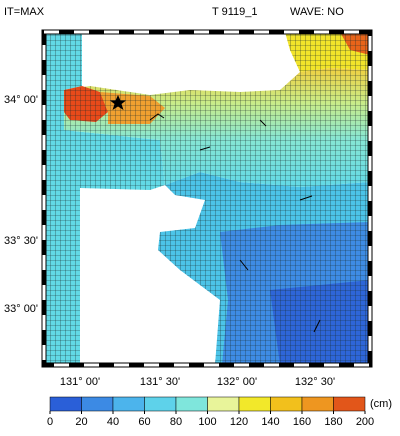 This screenshot has height=436, width=400. I want to click on colorbar-tick-label: 0, so click(50, 422).